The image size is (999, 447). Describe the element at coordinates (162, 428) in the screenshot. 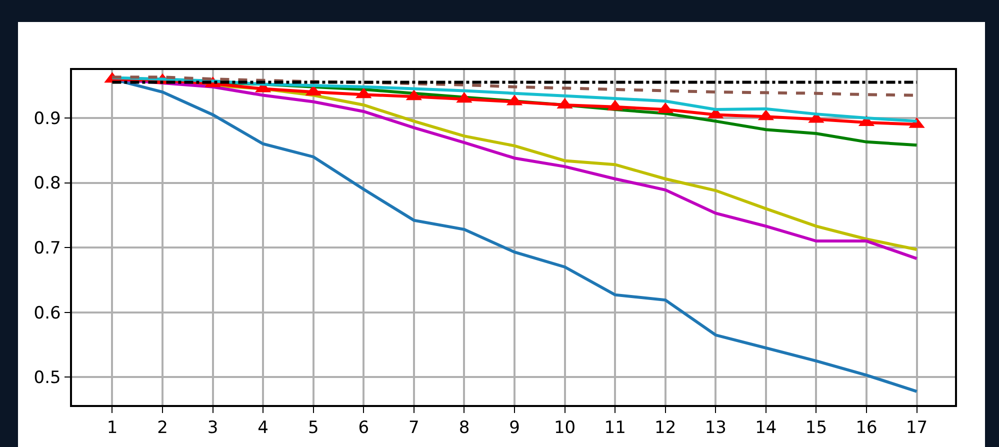

I see `x-tick-label: 2` at that location.